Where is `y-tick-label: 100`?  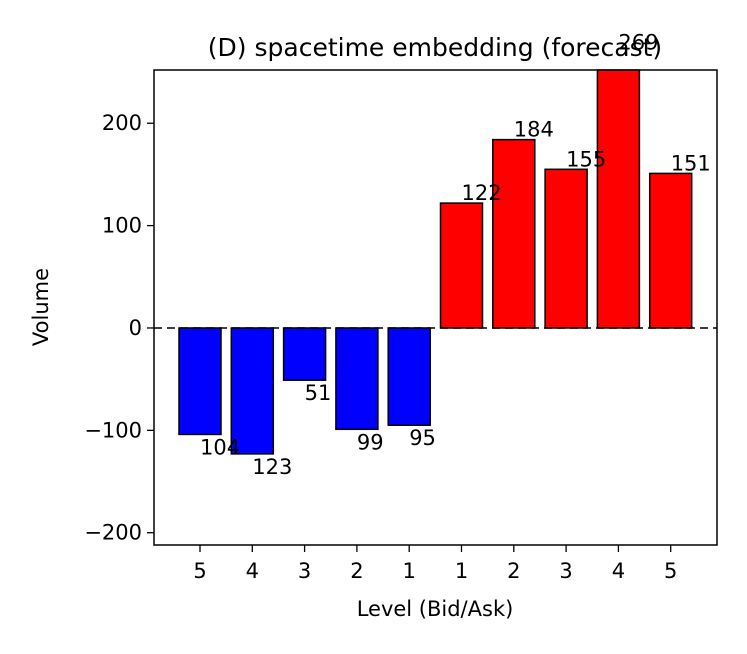 y-tick-label: 100 is located at coordinates (122, 226).